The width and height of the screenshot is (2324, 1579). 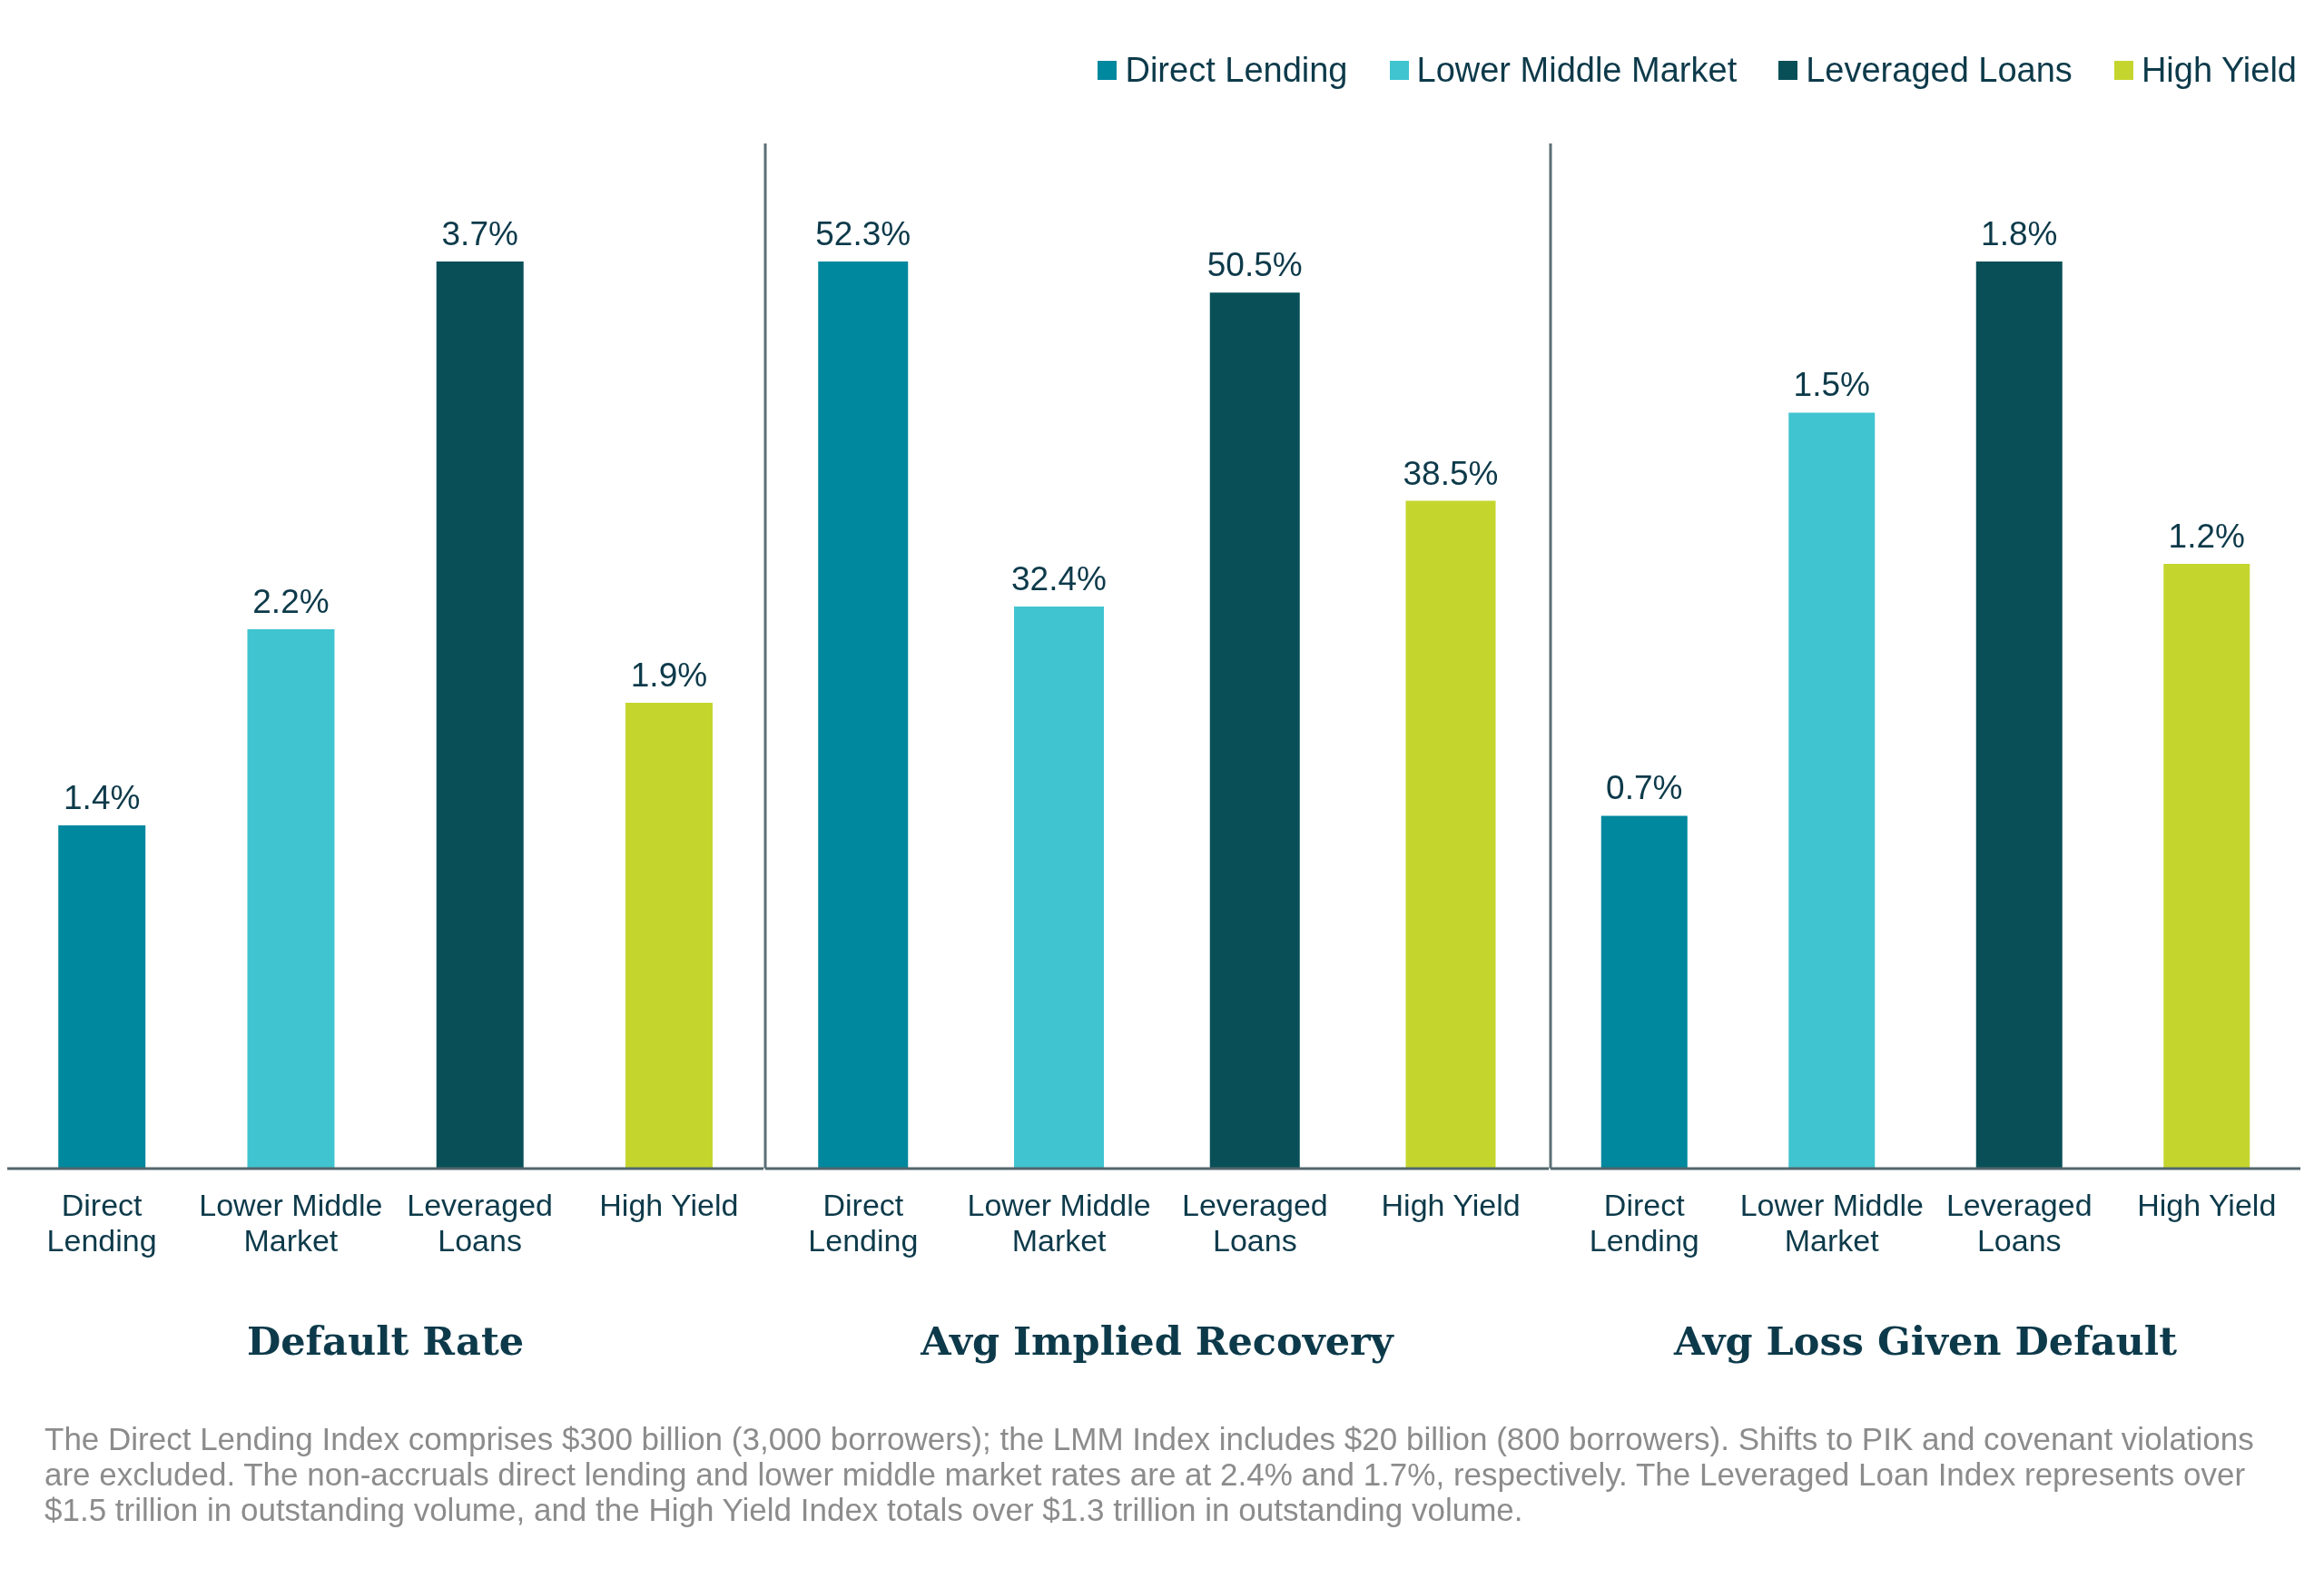 What do you see at coordinates (1925, 1341) in the screenshot?
I see `x-axis-title: Avg Loss Given Default` at bounding box center [1925, 1341].